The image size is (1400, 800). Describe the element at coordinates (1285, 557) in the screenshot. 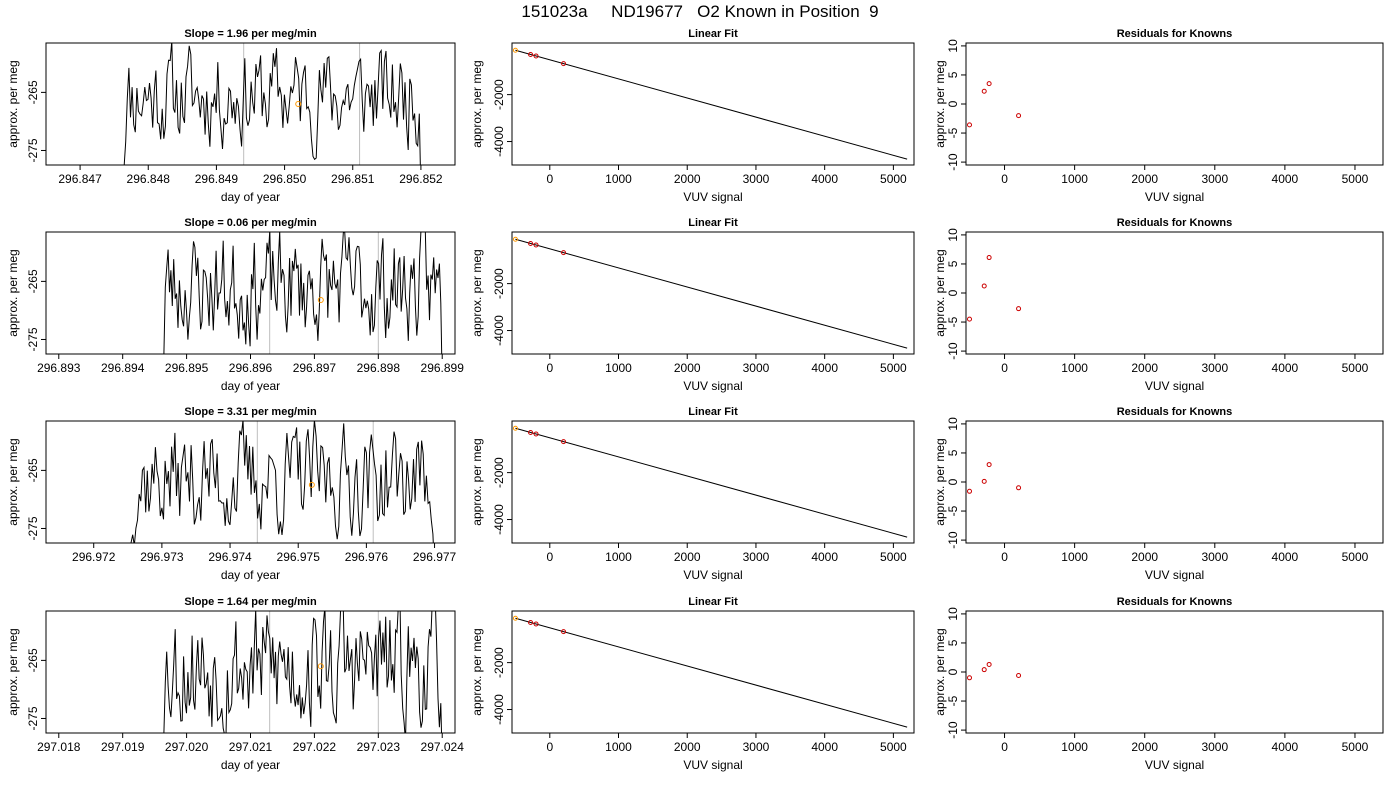

I see `residuals-3-x-tick-label: 4000` at that location.